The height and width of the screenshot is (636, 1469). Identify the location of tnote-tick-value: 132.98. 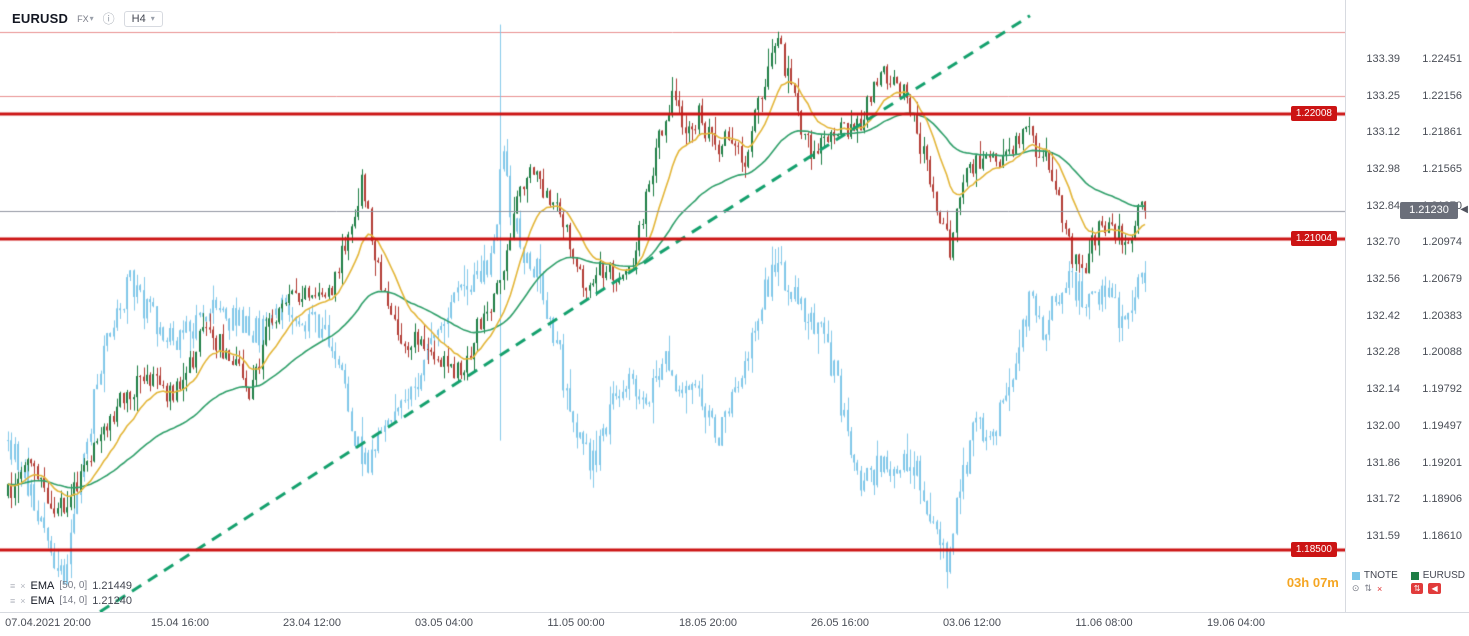
(1383, 169).